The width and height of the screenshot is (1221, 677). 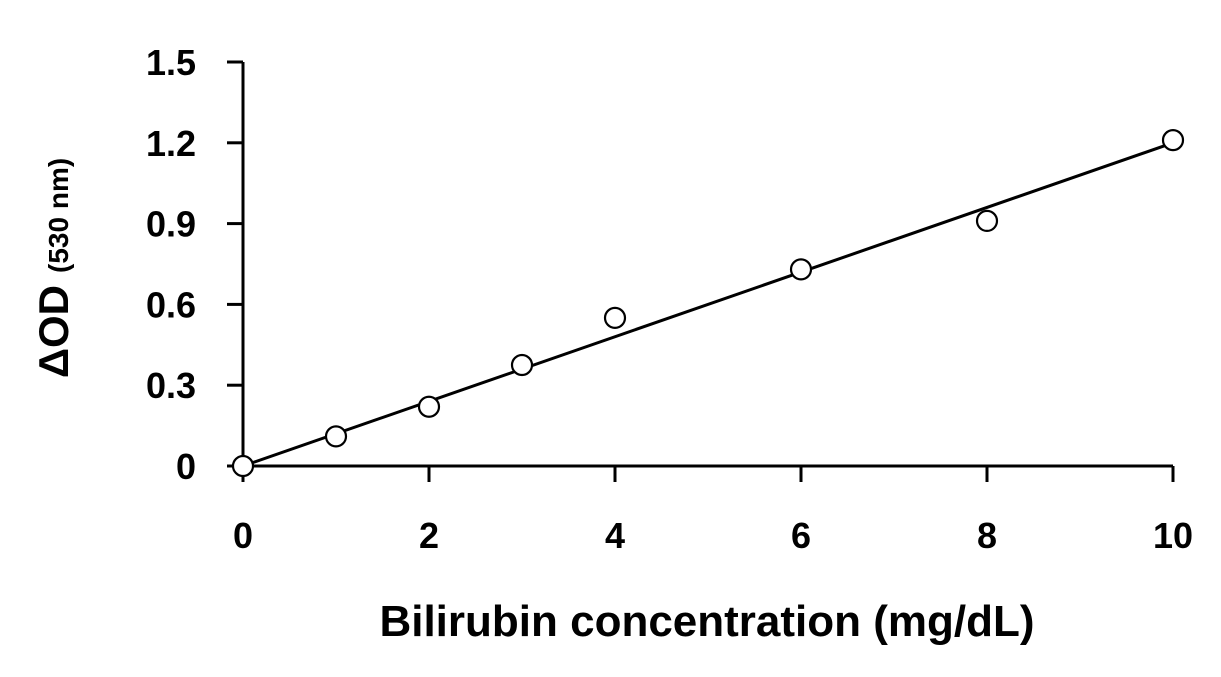 I want to click on y-tick-label: 0.3, so click(x=171, y=385).